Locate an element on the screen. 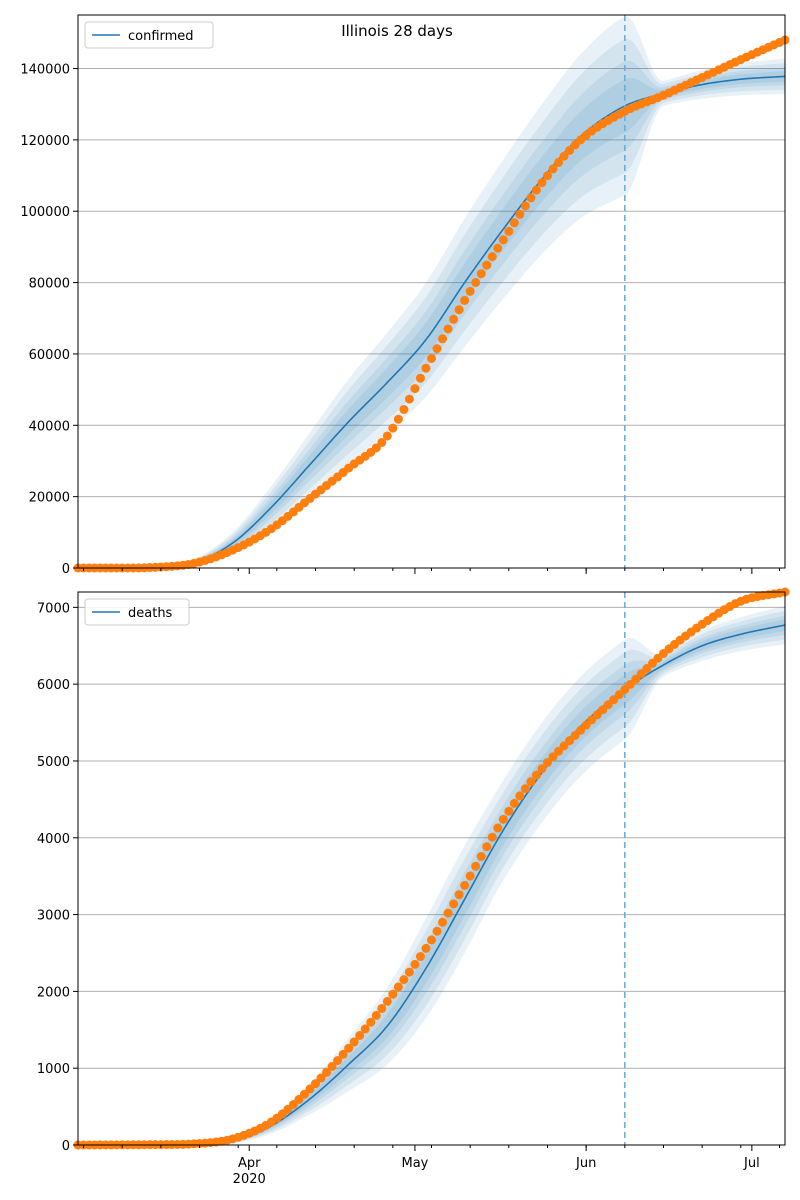 The image size is (800, 1200). legend: confirmed is located at coordinates (149, 35).